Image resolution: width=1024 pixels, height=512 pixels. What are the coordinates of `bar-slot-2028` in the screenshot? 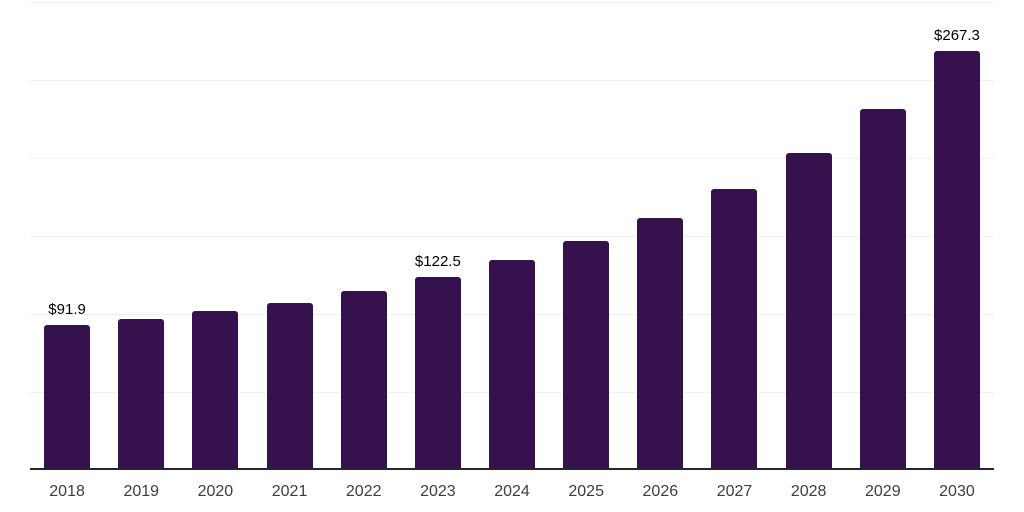 It's located at (809, 235).